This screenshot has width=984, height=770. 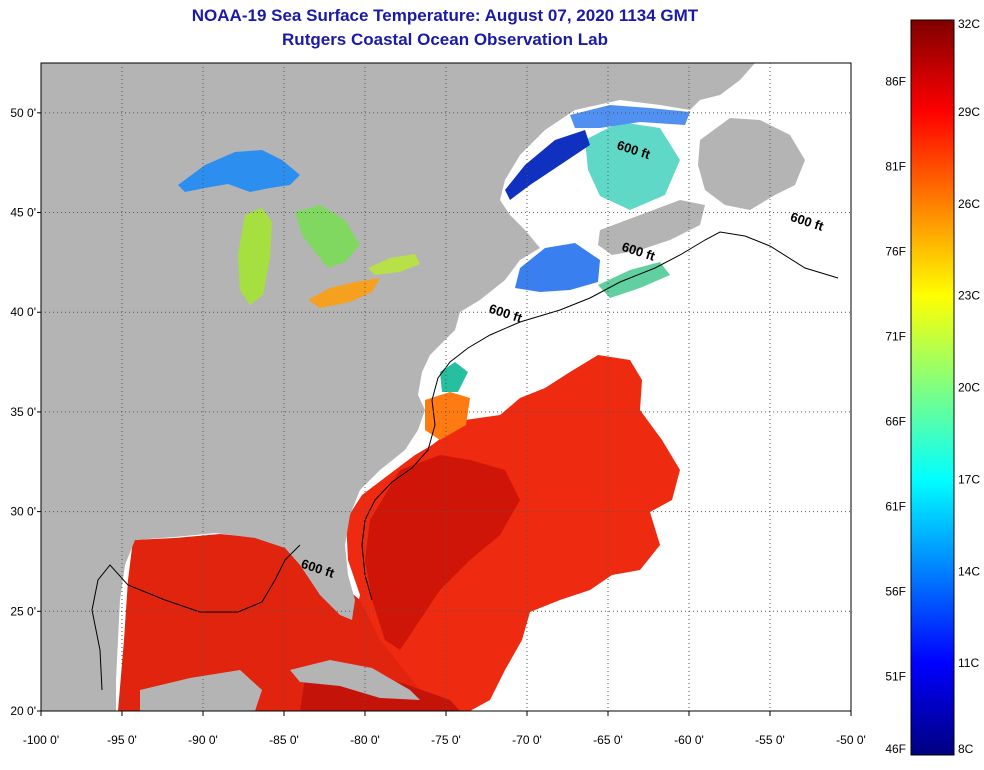 What do you see at coordinates (969, 388) in the screenshot?
I see `colorbar-celsius-label: 20C` at bounding box center [969, 388].